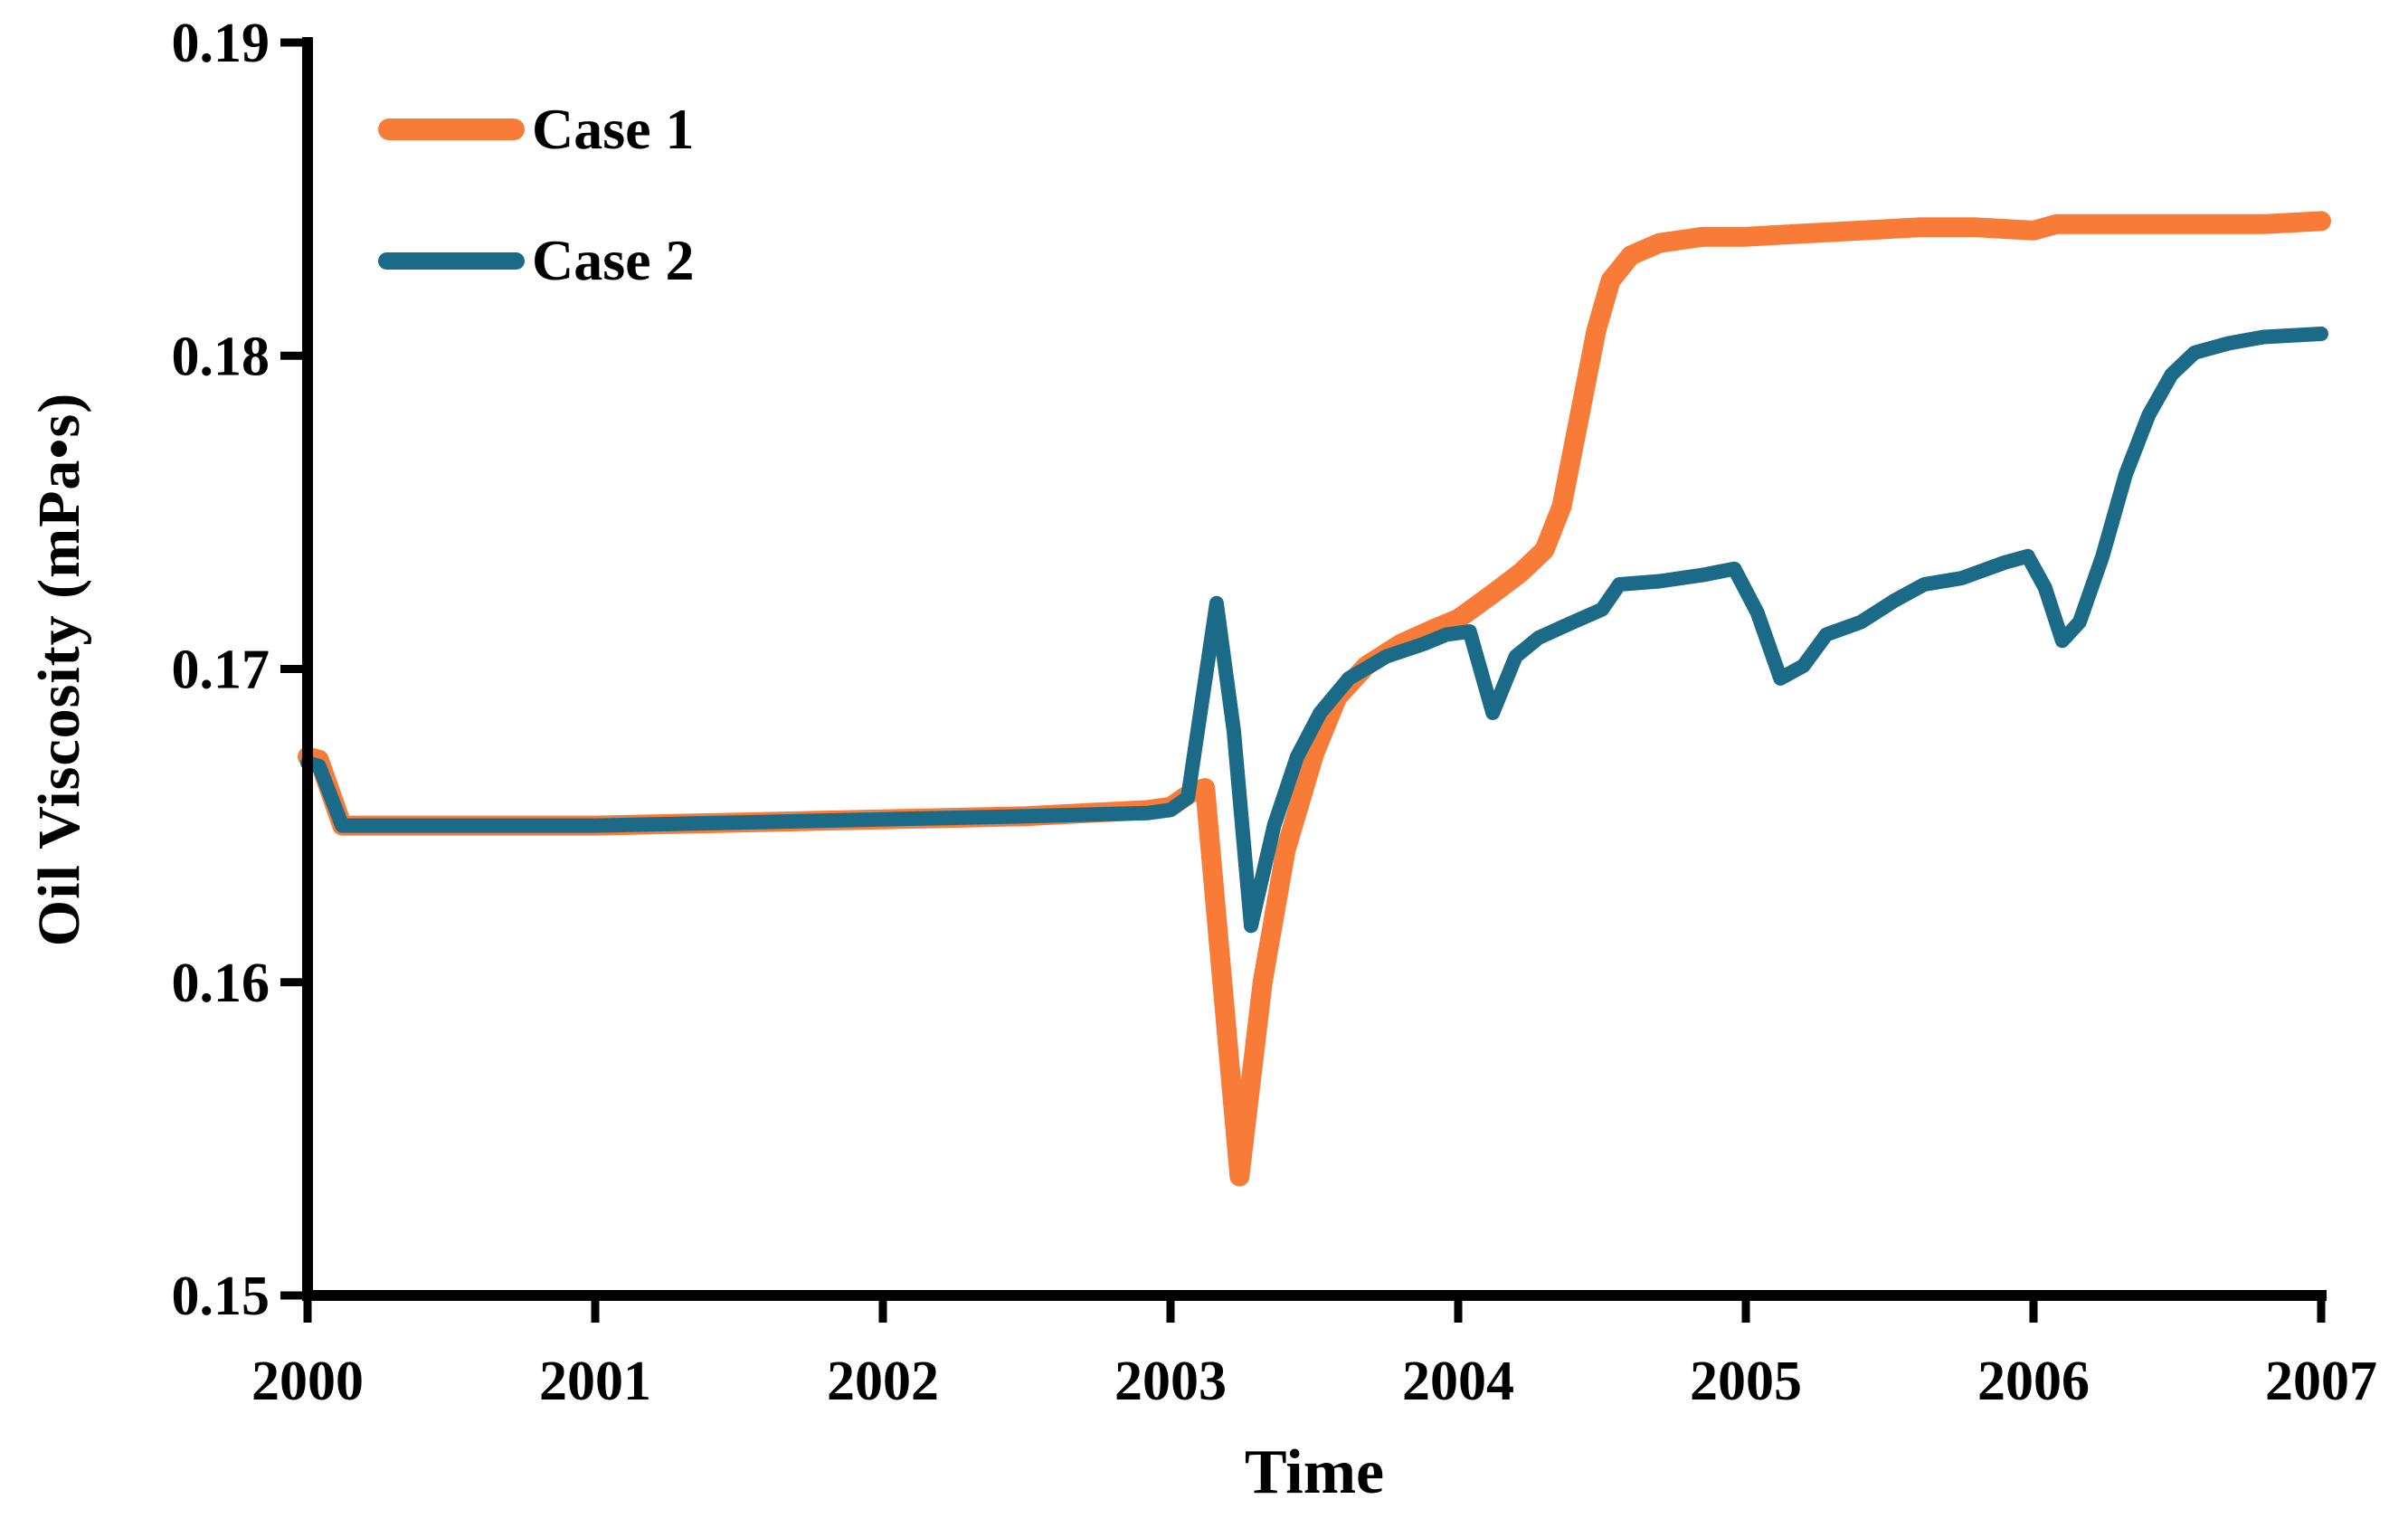 The height and width of the screenshot is (1537, 2408). What do you see at coordinates (221, 983) in the screenshot?
I see `y-tick-label: 0.16` at bounding box center [221, 983].